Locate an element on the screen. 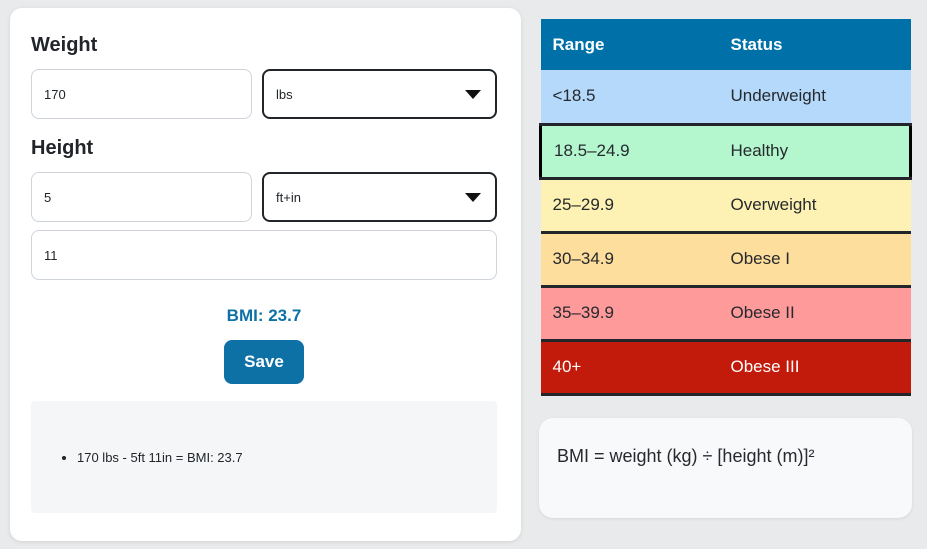 The image size is (927, 549). save-button: Save is located at coordinates (264, 362).